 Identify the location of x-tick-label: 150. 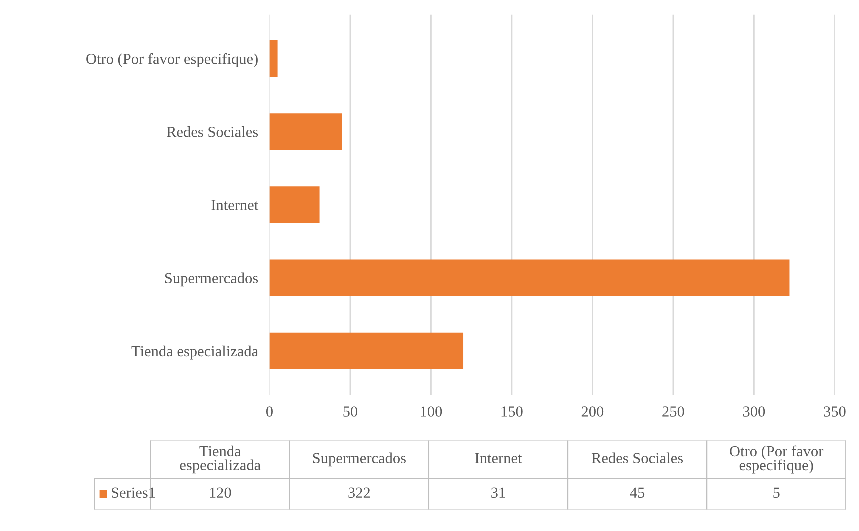
(512, 411).